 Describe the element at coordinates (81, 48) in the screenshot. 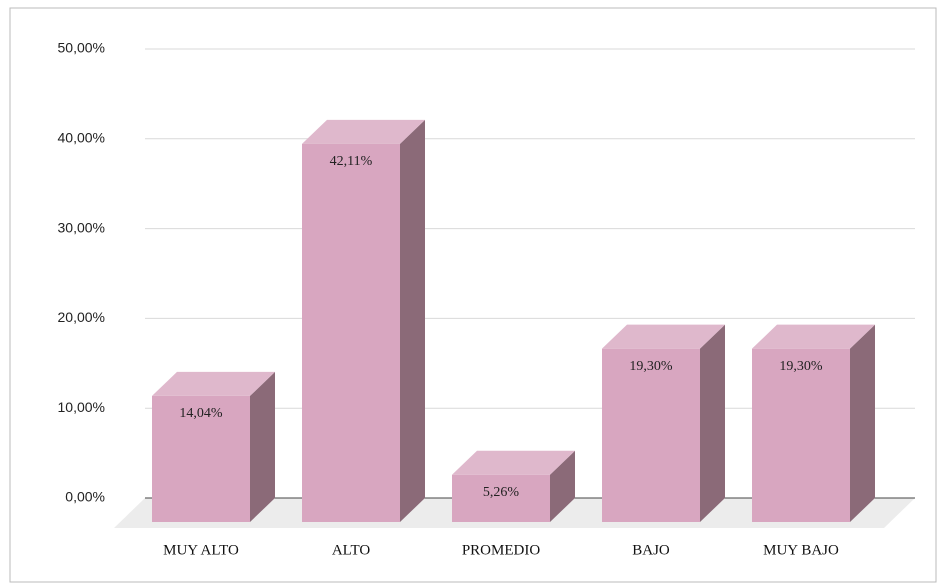

I see `y-tick-label: 50,00%` at that location.